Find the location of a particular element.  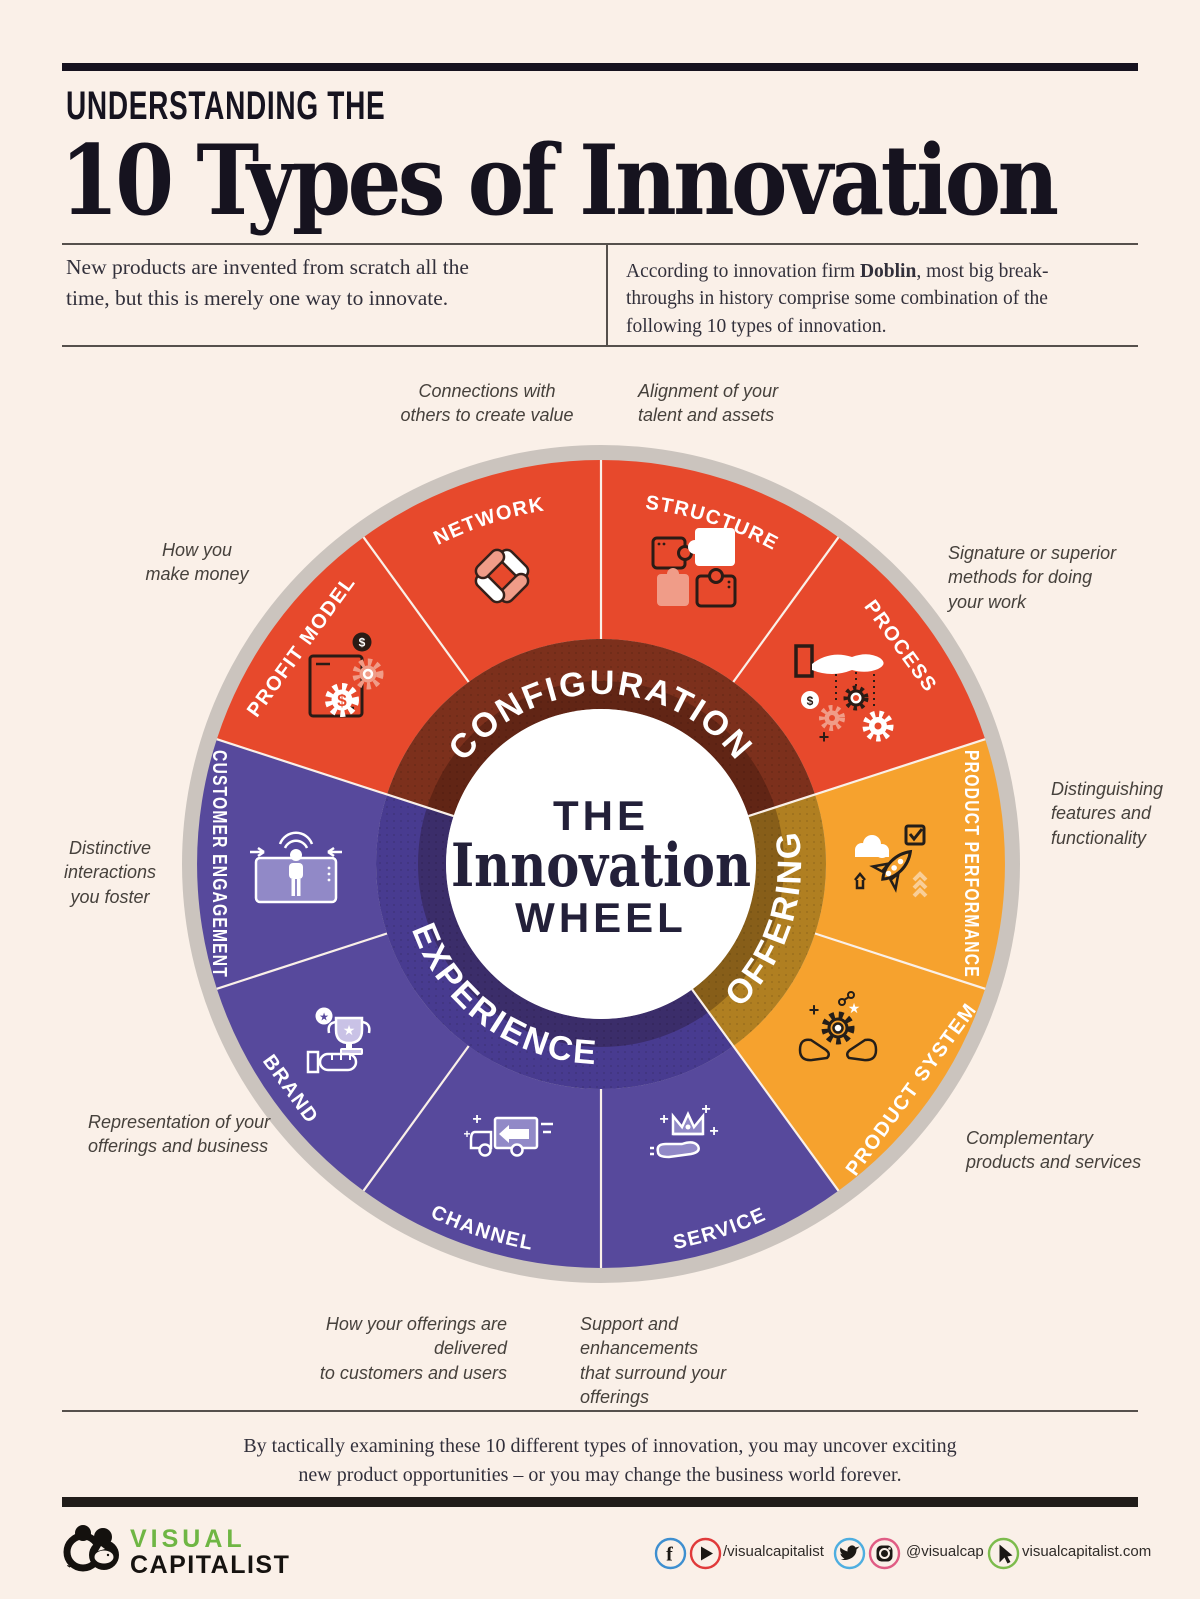

svg-text: f is located at coordinates (669, 1555).